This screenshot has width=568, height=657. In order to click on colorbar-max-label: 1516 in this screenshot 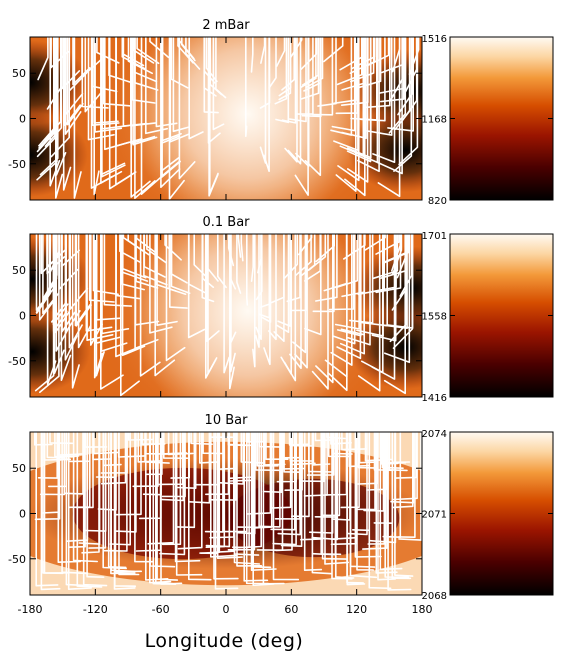, I will do `click(434, 39)`.